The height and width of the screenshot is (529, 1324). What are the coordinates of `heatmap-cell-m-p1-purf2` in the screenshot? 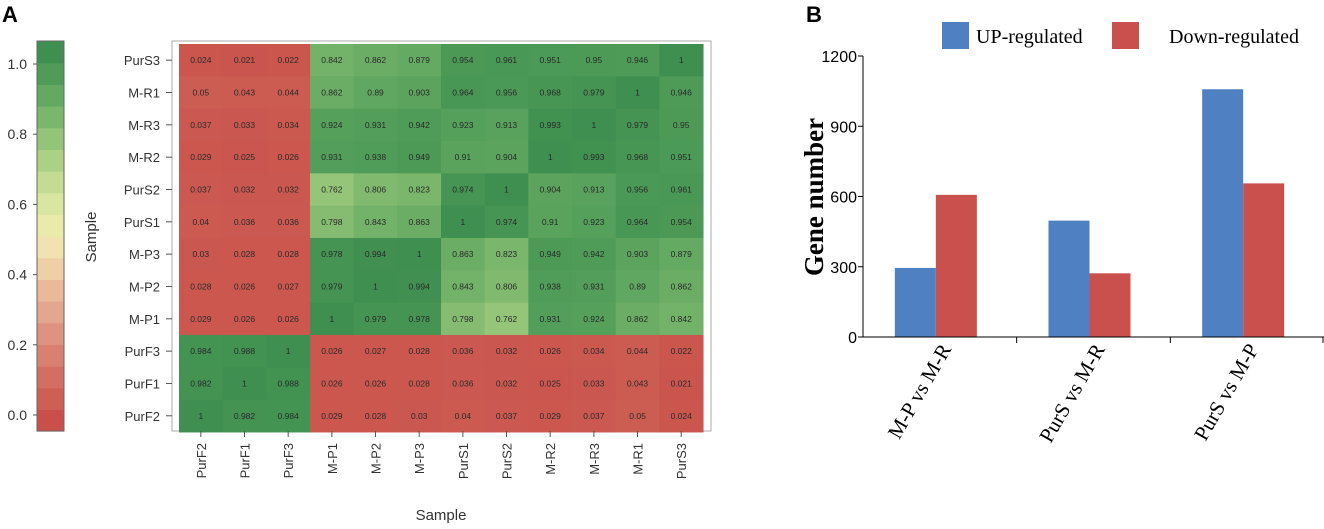 It's located at (201, 319).